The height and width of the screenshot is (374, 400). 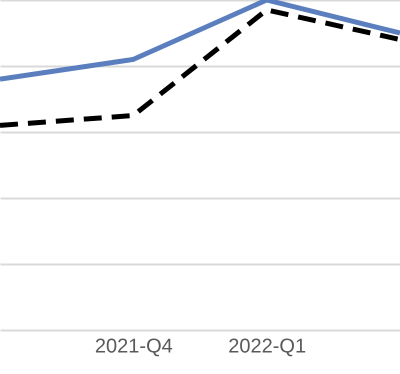 What do you see at coordinates (267, 347) in the screenshot?
I see `x-tick-label: 2022-Q1` at bounding box center [267, 347].